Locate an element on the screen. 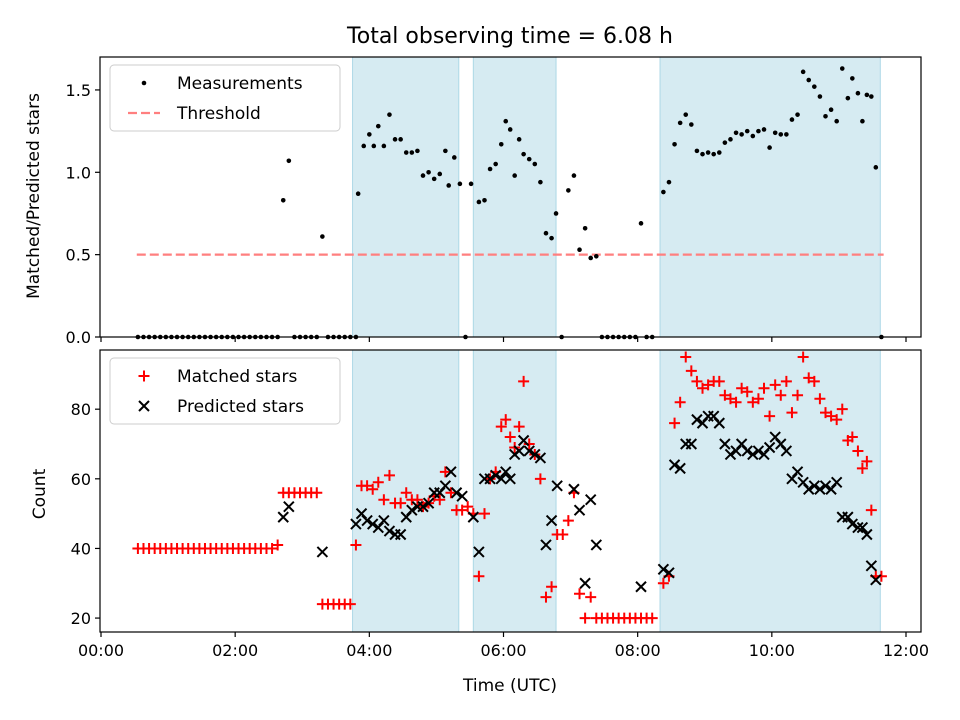 This screenshot has width=960, height=720. bottom-y-axis-label: Count is located at coordinates (40, 493).